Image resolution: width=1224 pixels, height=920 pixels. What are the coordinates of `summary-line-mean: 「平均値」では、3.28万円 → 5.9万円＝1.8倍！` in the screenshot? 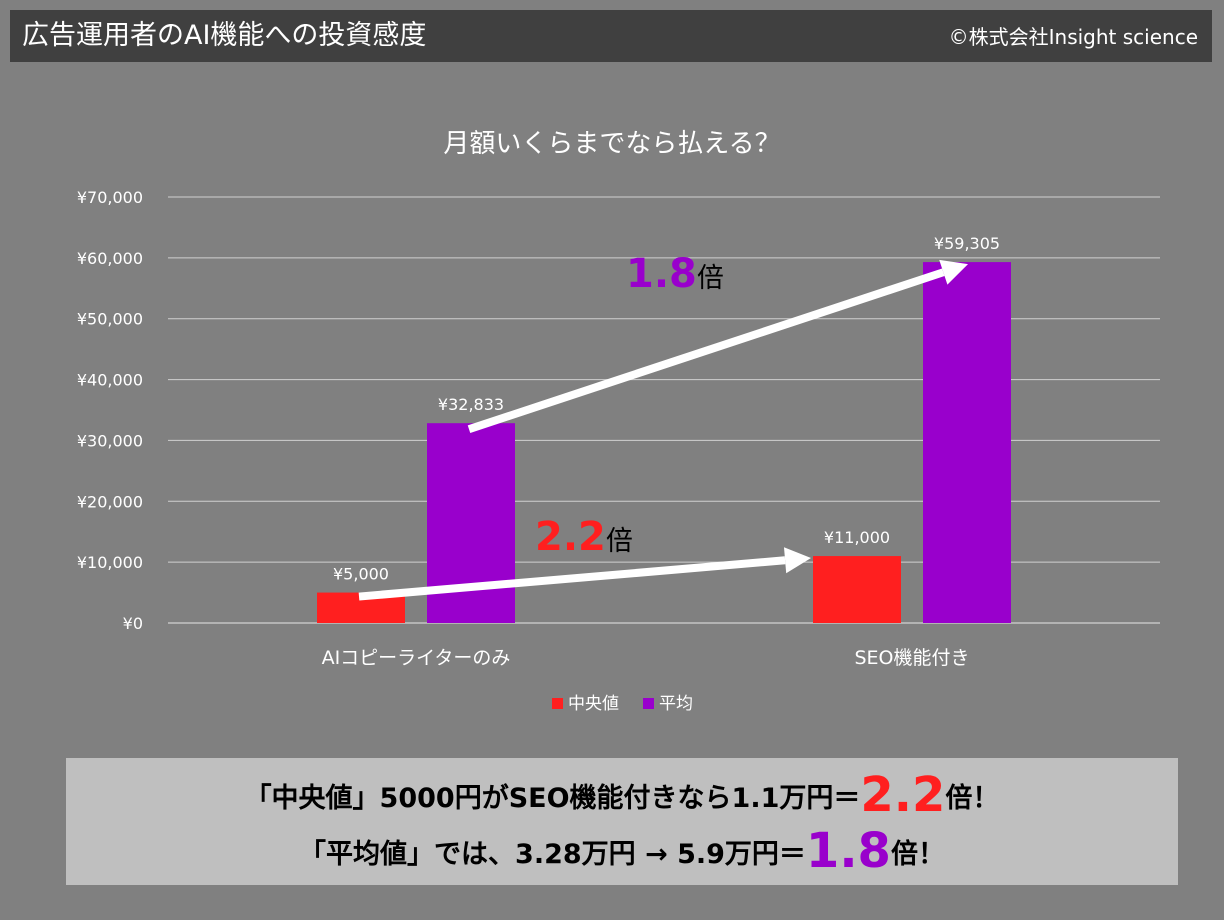 It's located at (622, 853).